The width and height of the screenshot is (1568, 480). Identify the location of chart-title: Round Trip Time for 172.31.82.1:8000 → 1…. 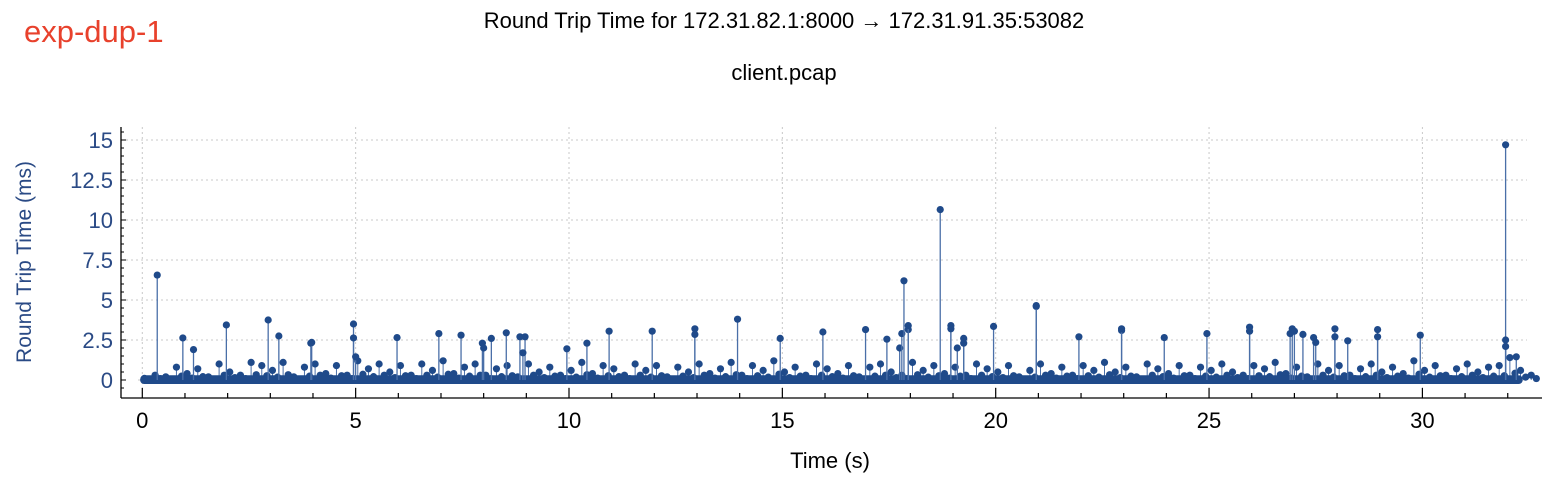
(784, 20).